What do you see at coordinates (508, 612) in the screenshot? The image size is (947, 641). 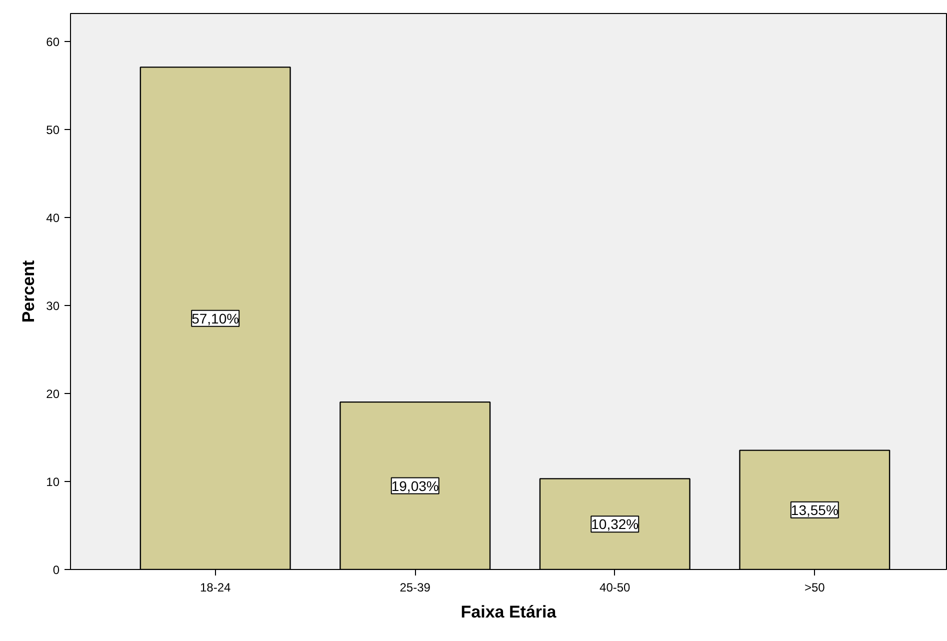 I see `x-axis-title: Faixa Etária` at bounding box center [508, 612].